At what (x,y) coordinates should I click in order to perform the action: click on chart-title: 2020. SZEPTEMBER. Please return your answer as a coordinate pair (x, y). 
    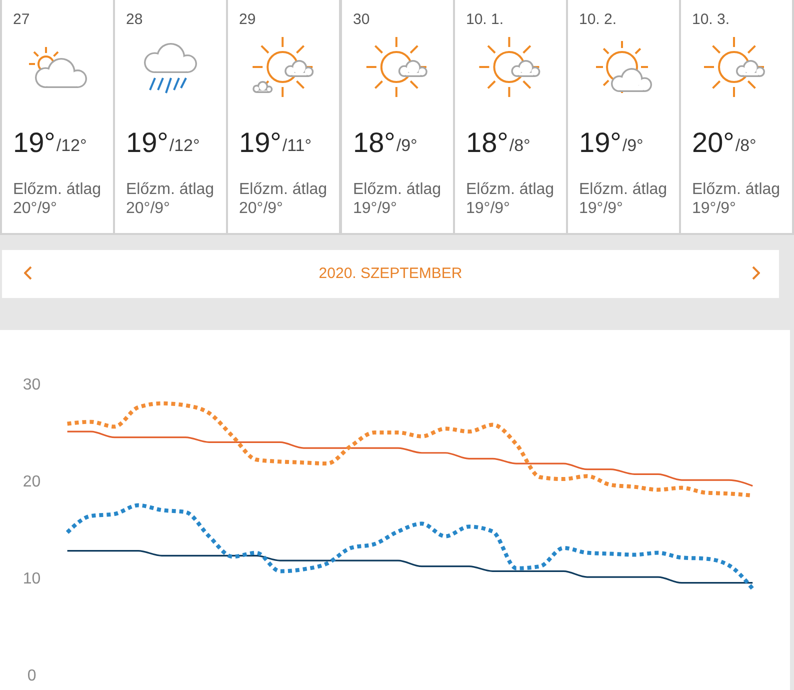
    Looking at the image, I should click on (390, 274).